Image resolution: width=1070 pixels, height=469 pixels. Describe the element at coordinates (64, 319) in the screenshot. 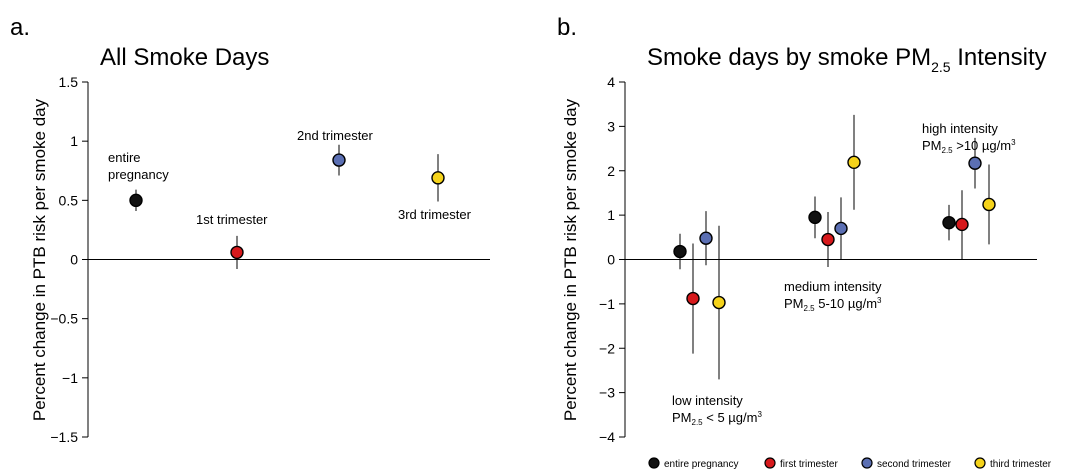

I see `panel-a-y-tick-label: −0.5` at that location.